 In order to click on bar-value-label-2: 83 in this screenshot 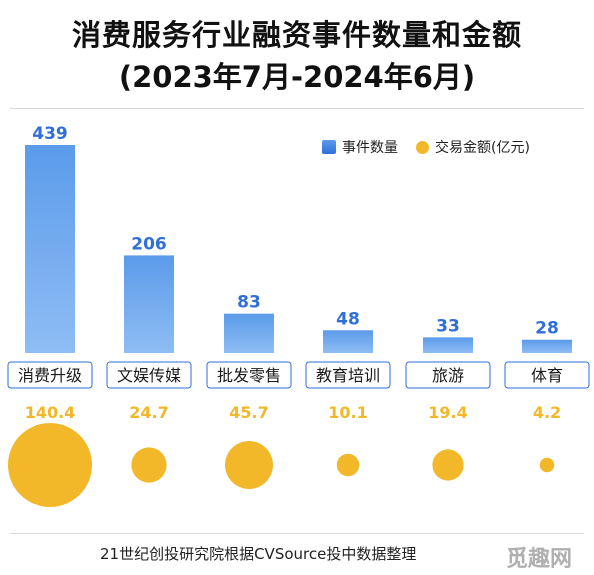, I will do `click(249, 303)`.